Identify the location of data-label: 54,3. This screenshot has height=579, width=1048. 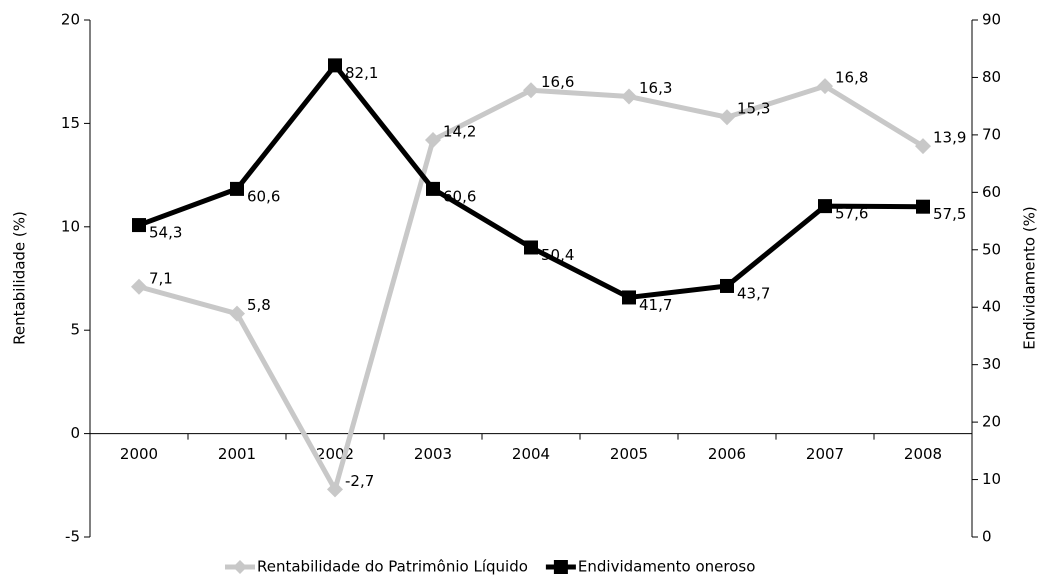
(165, 233).